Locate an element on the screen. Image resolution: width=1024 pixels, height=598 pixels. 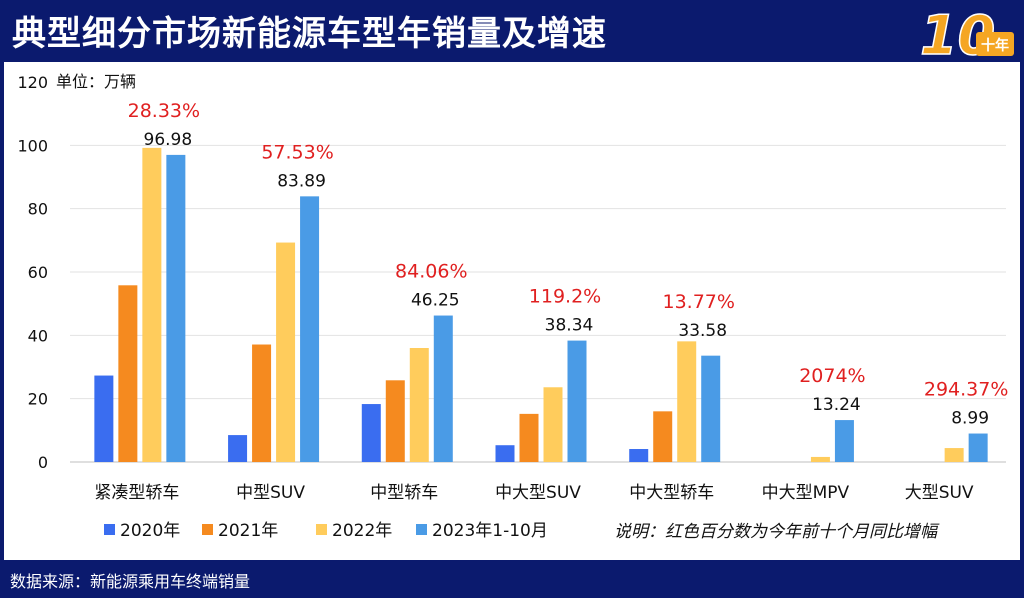
data-label: 38.34 is located at coordinates (569, 326).